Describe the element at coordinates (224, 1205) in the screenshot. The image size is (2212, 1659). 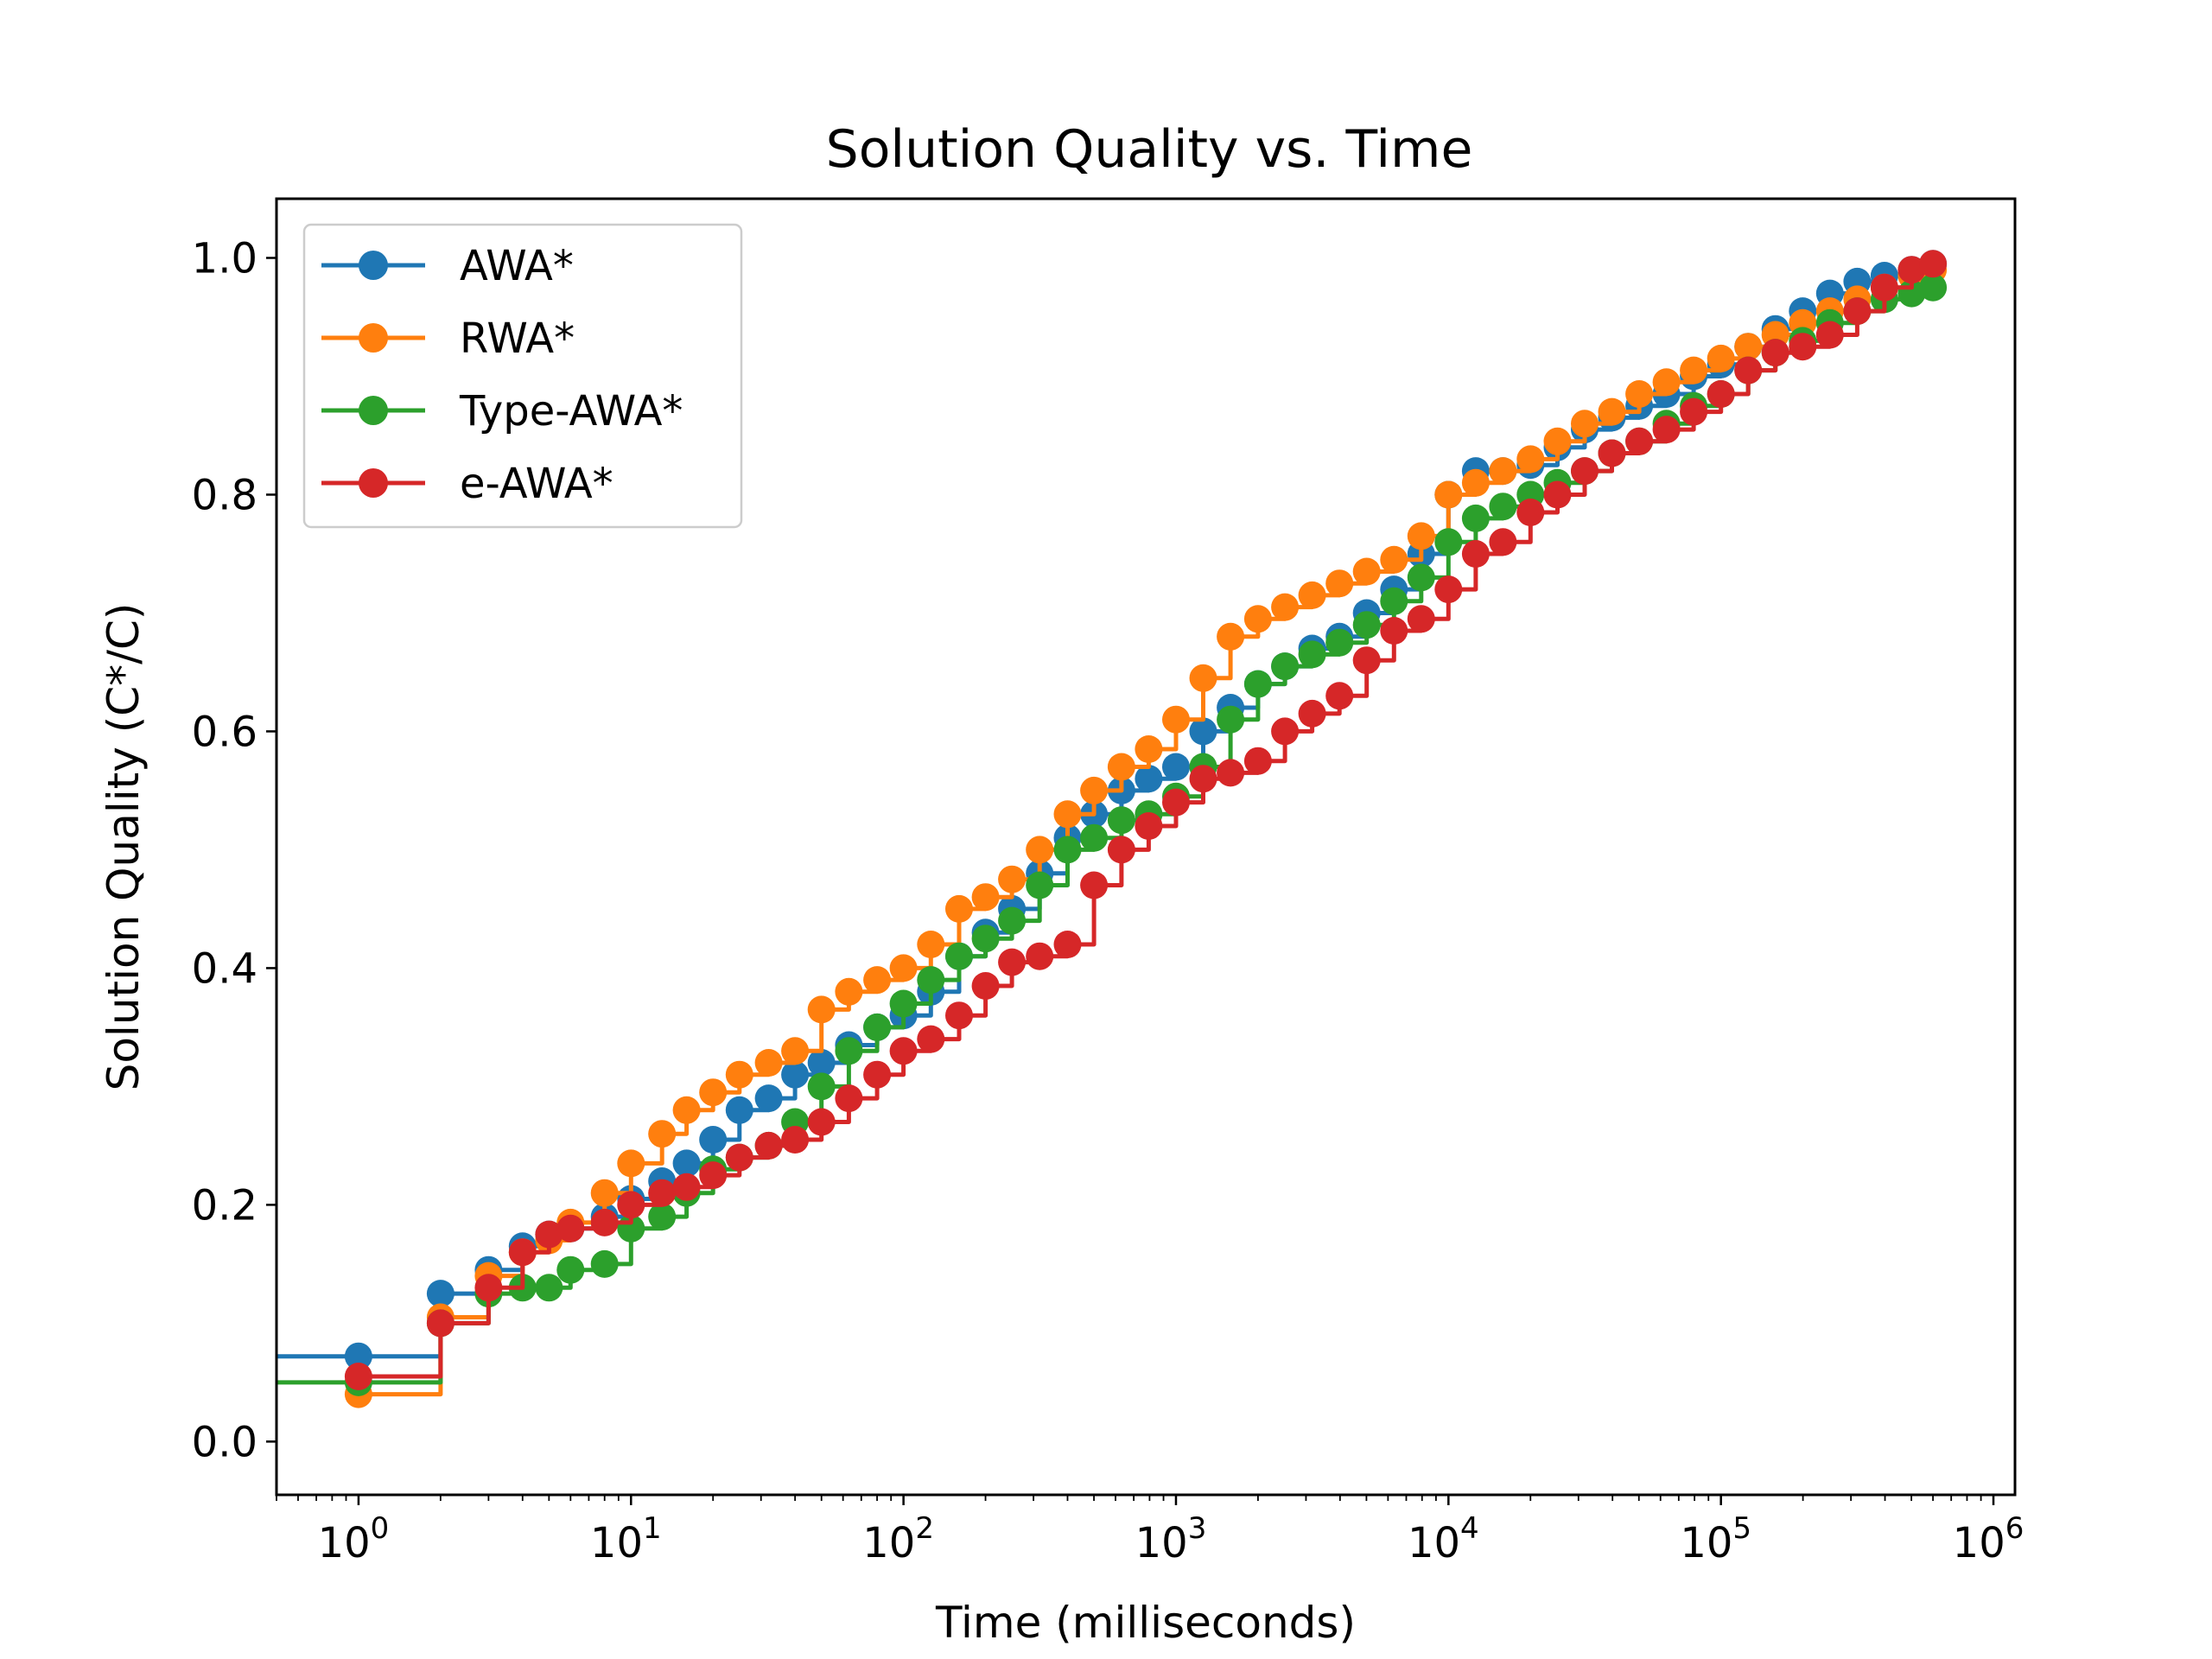
I see `y-tick-label: 0.2` at that location.